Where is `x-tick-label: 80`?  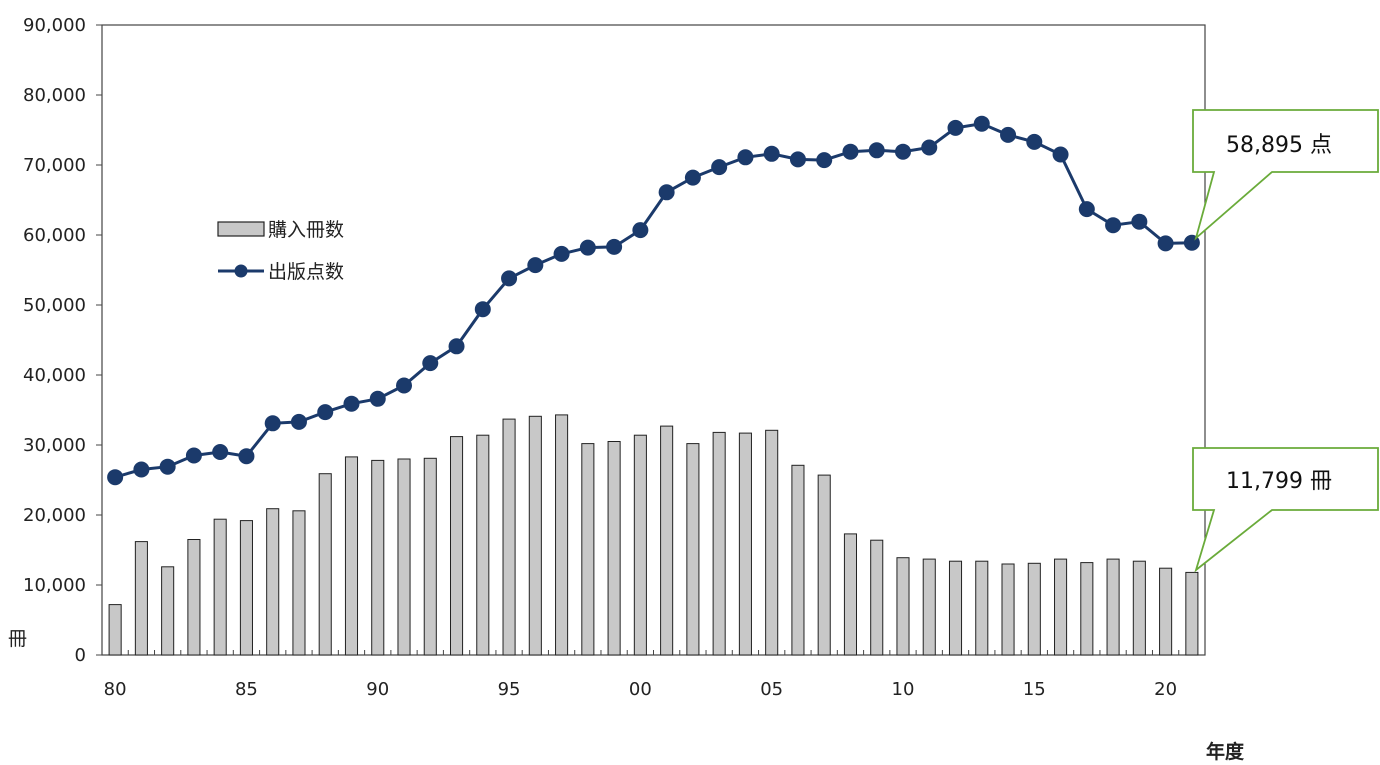
x-tick-label: 80 is located at coordinates (115, 689).